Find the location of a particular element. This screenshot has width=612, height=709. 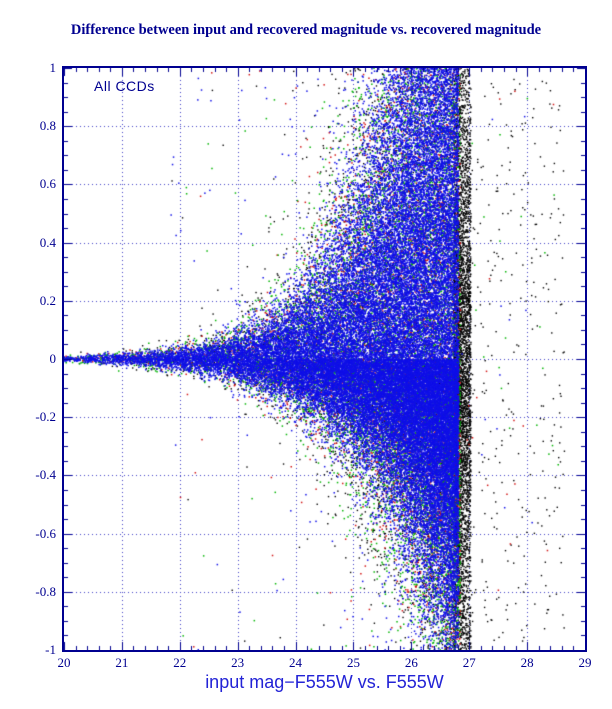

y-tick-label: -0.2 is located at coordinates (45, 417).